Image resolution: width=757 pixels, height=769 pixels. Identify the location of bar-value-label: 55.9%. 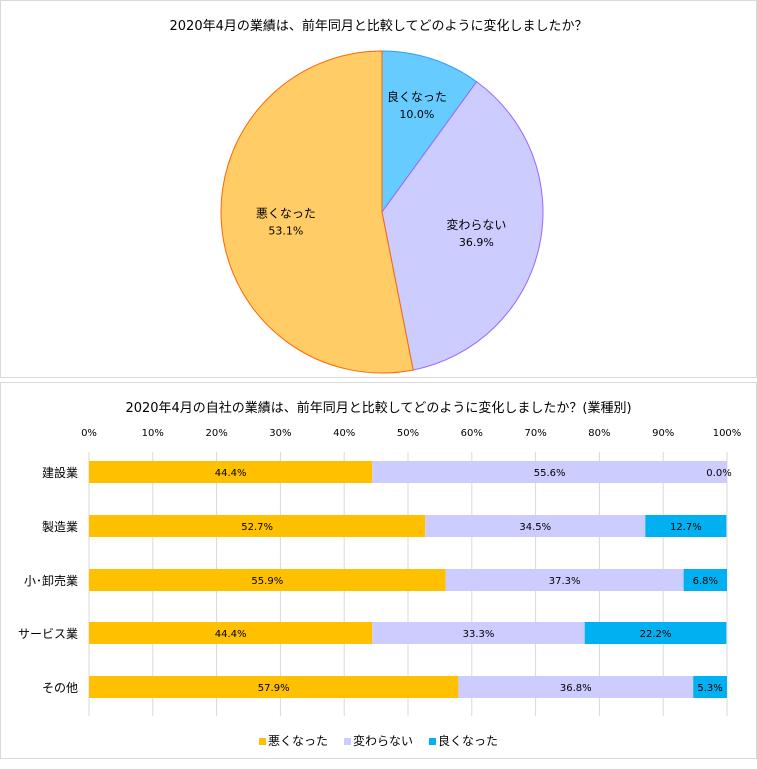
(267, 581).